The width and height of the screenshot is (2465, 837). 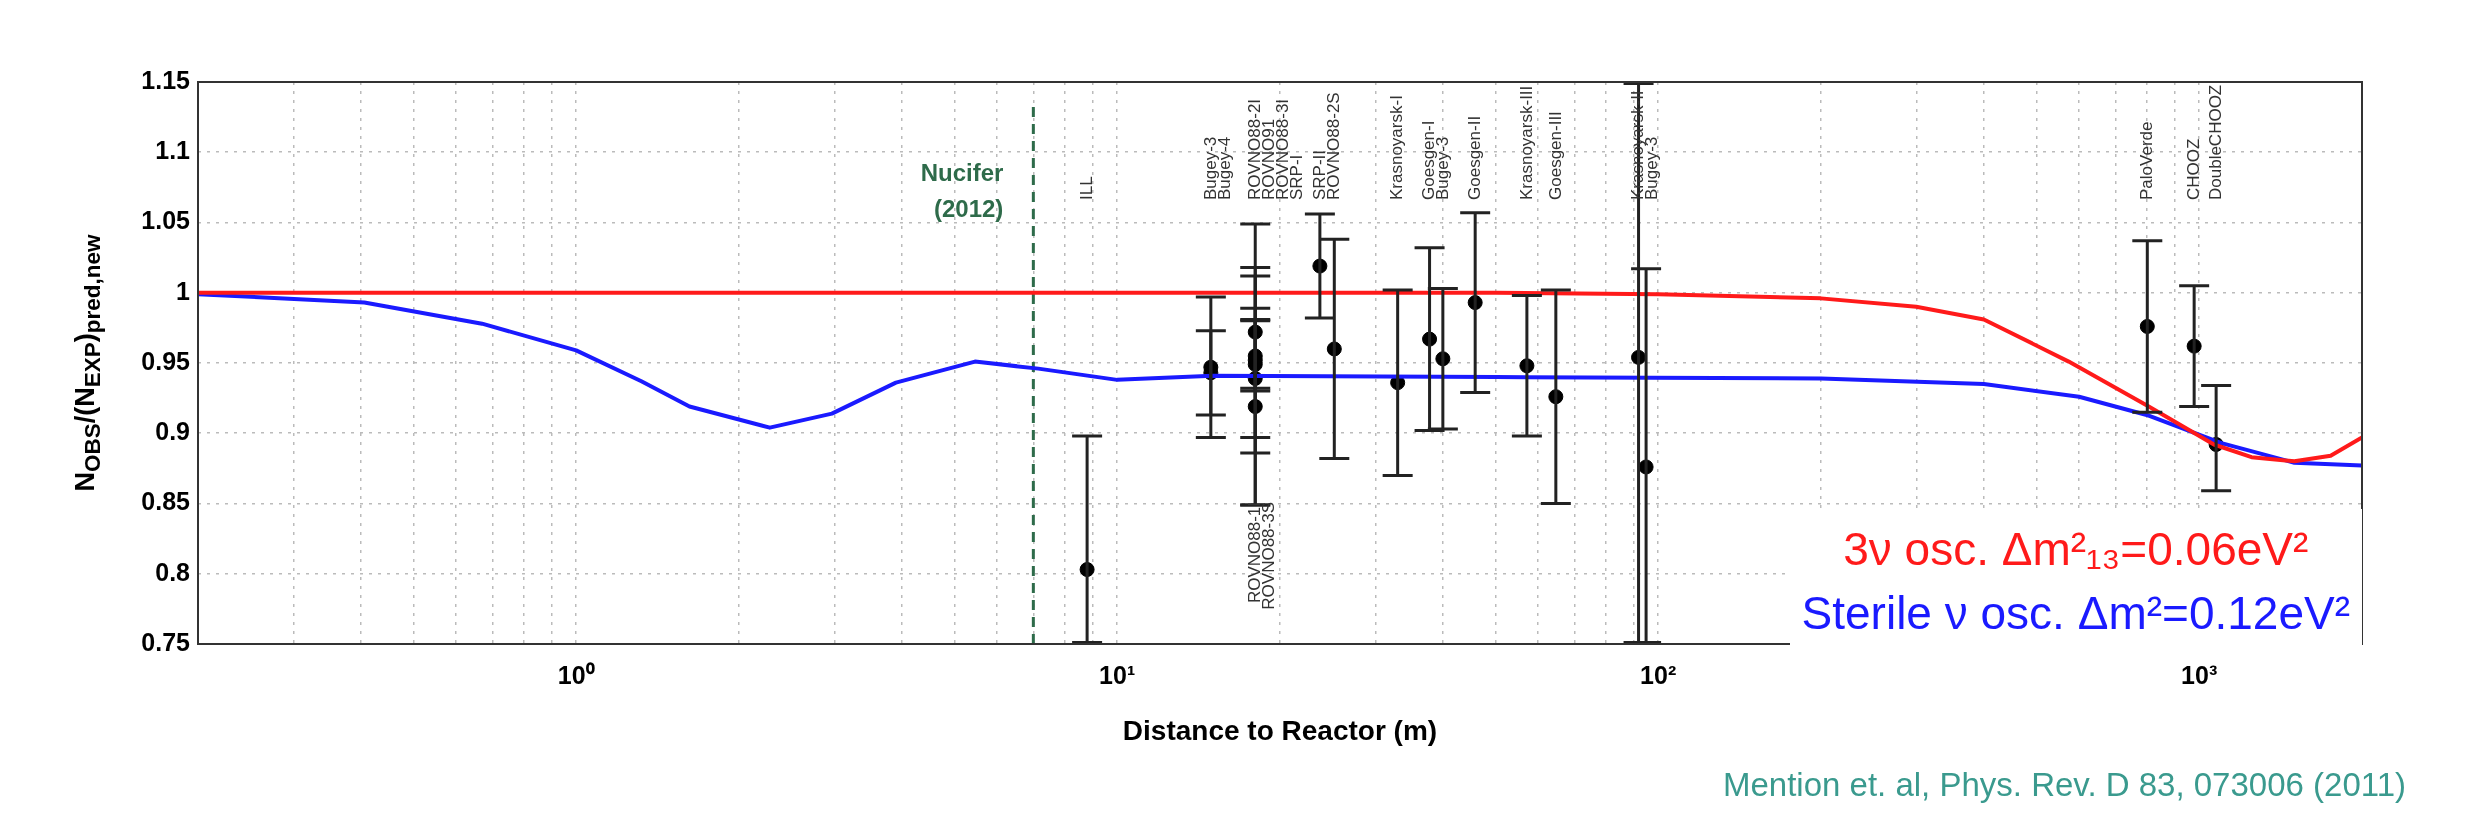 What do you see at coordinates (1474, 157) in the screenshot?
I see `annotation: Goesgen-II` at bounding box center [1474, 157].